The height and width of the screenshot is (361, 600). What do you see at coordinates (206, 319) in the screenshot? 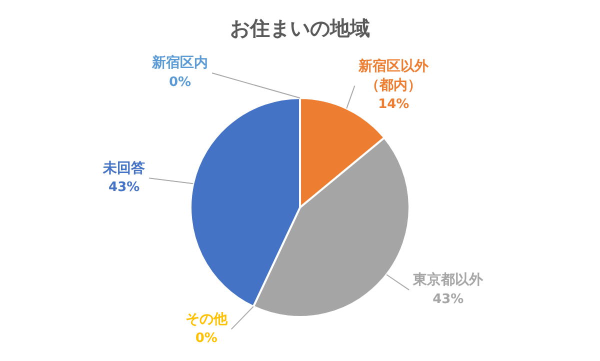
I see `legend-label: その他` at bounding box center [206, 319].